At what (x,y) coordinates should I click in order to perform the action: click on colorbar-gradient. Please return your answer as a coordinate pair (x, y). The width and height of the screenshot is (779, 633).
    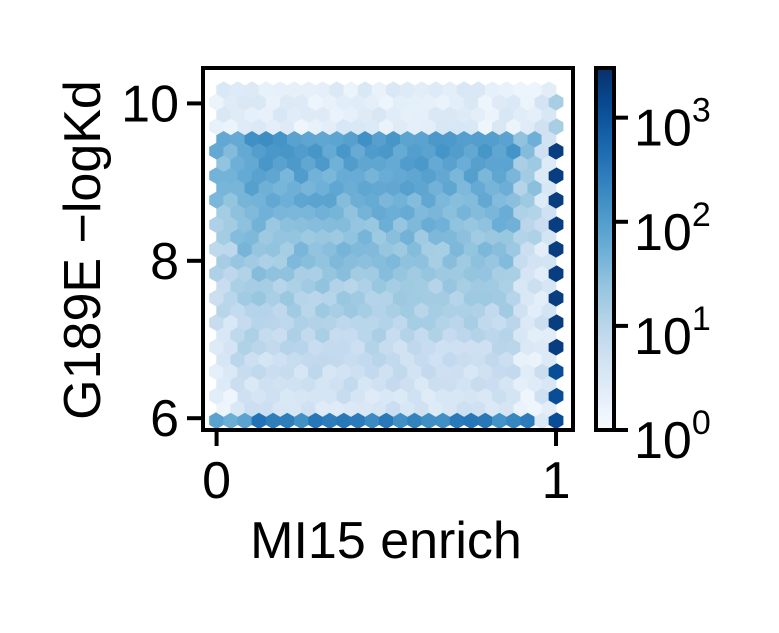
    Looking at the image, I should click on (605, 249).